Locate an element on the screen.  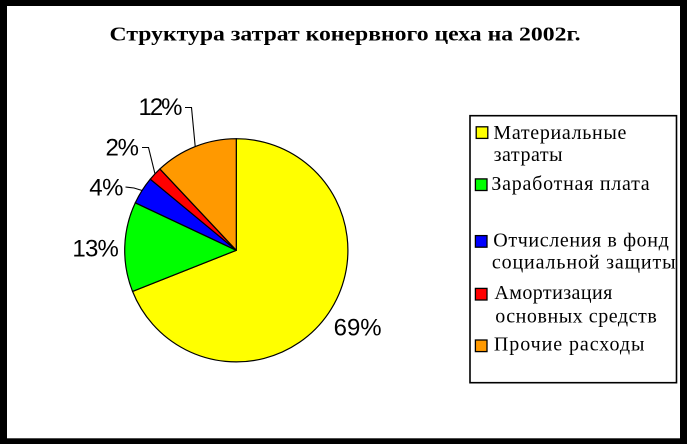
svg-text: 69% is located at coordinates (358, 328).